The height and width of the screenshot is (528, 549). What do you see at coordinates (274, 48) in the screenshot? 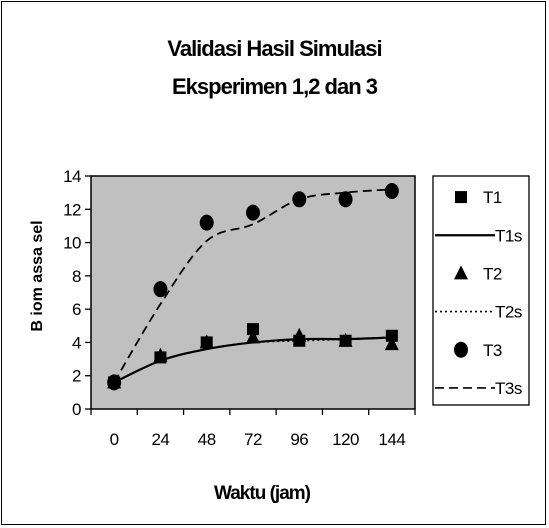
I see `chart-title: Validasi Hasil Simulasi` at bounding box center [274, 48].